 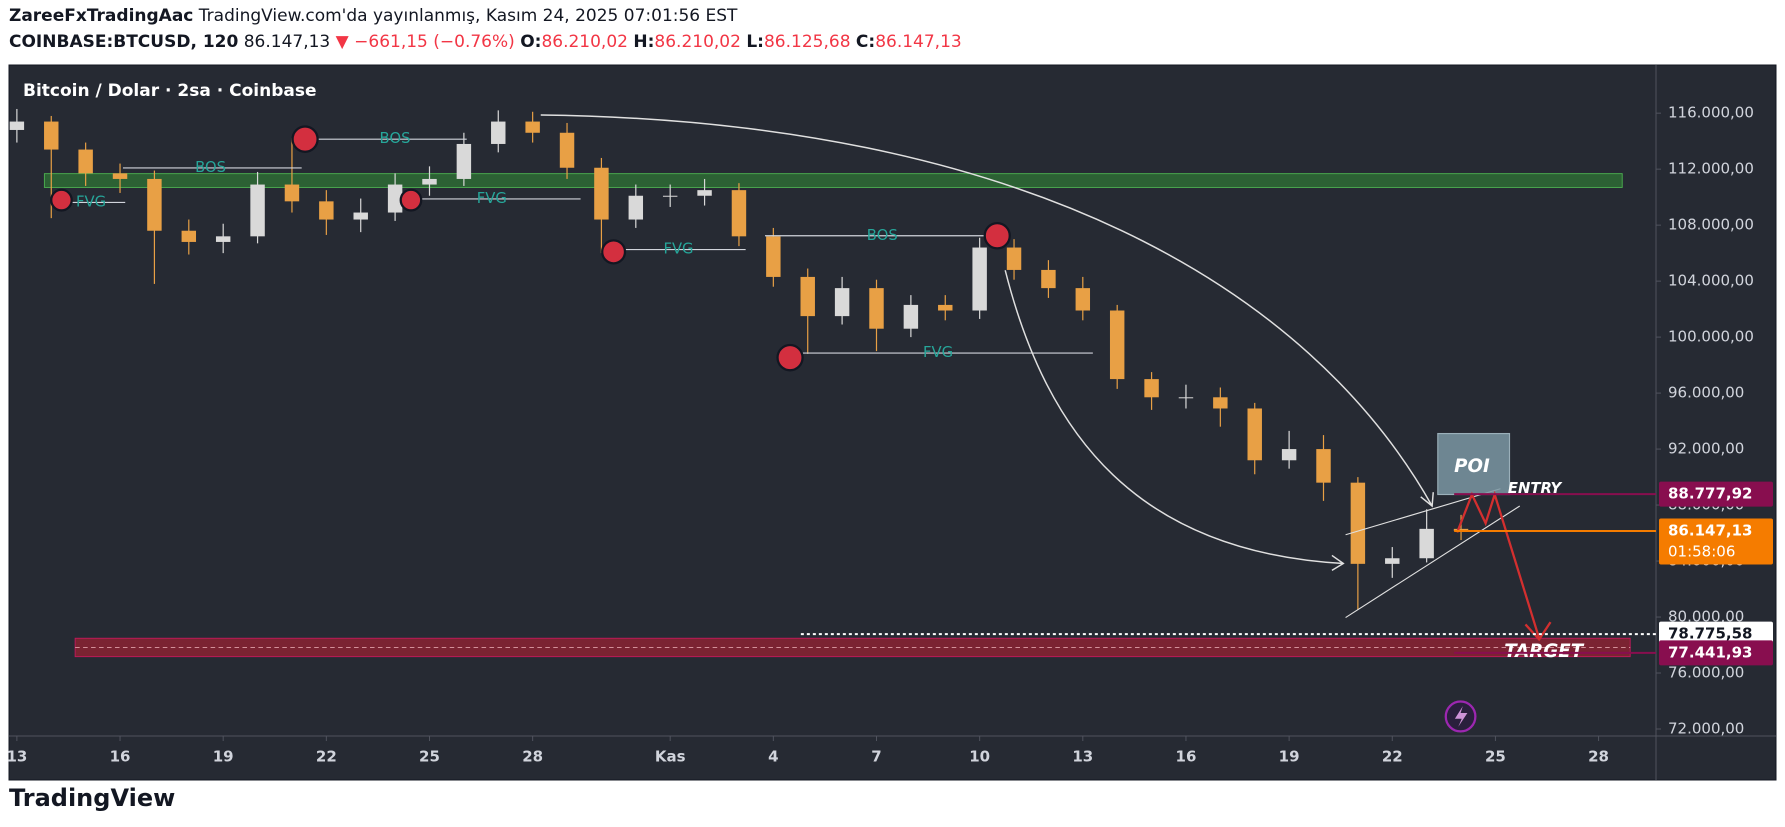 I want to click on y-tick-label: 108.000,00, so click(x=1711, y=225).